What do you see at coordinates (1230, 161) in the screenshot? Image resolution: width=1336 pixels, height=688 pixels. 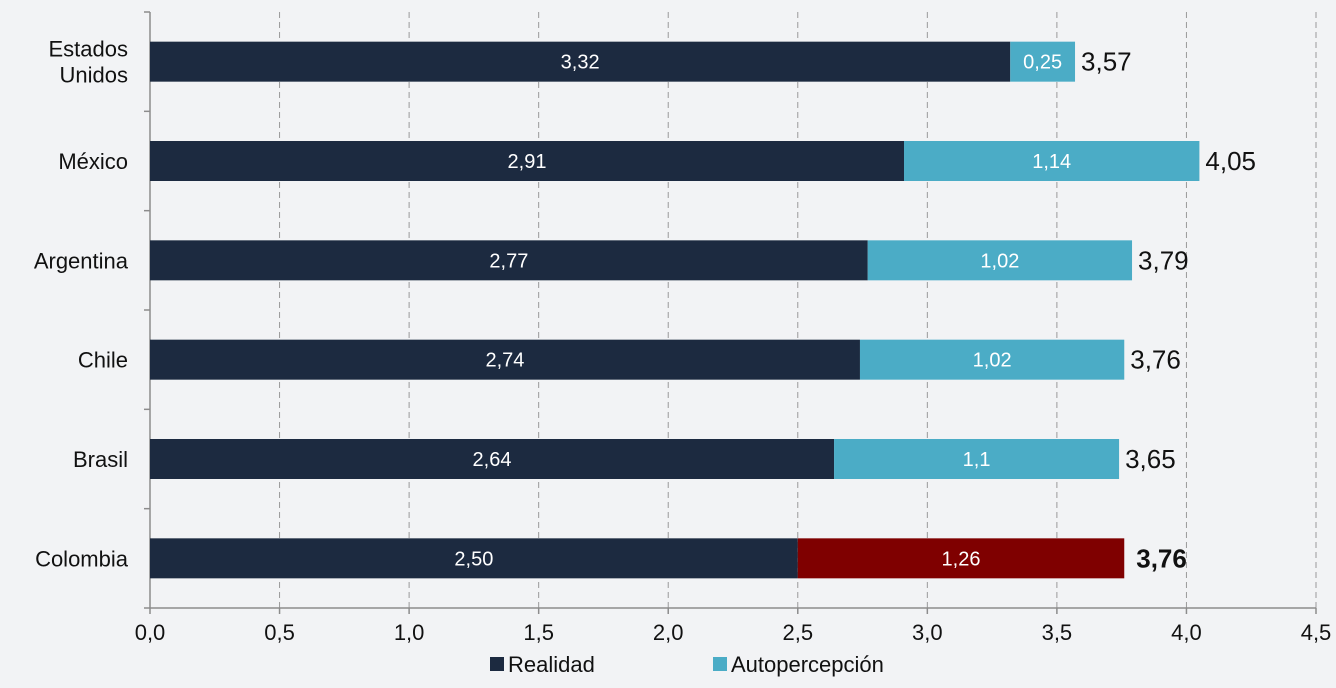 I see `total-label: 4,05` at bounding box center [1230, 161].